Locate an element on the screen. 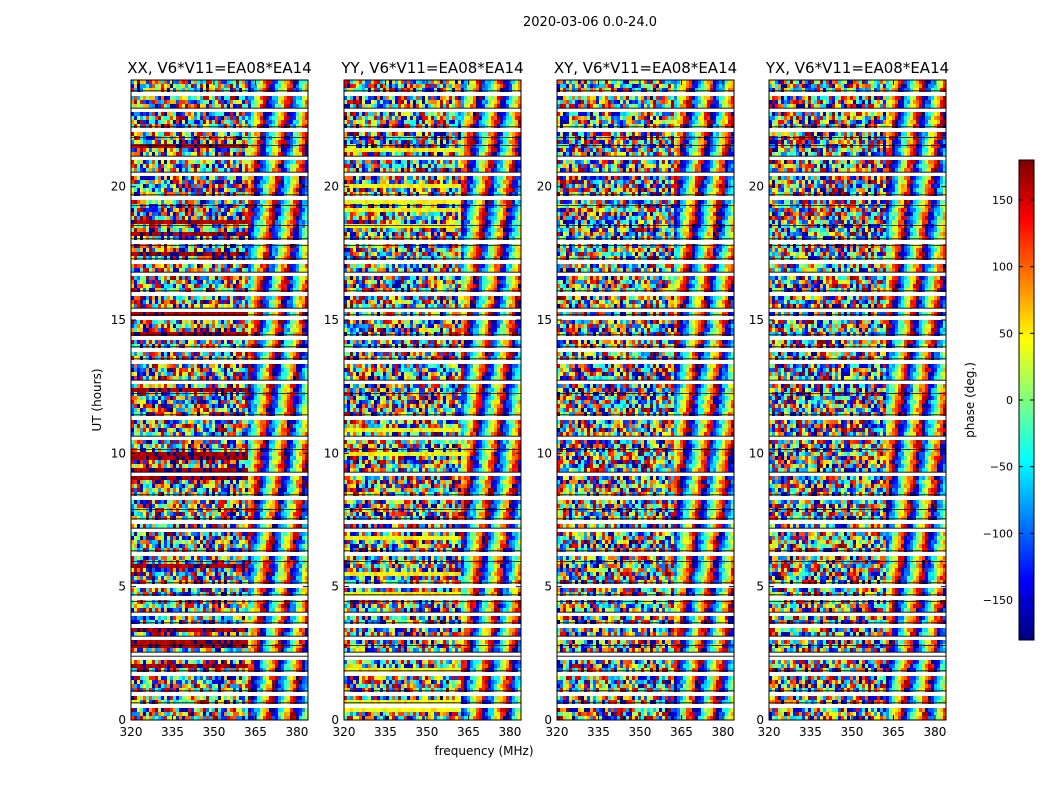 This screenshot has width=1050, height=800. colorbar-tick-label: −150 is located at coordinates (998, 600).